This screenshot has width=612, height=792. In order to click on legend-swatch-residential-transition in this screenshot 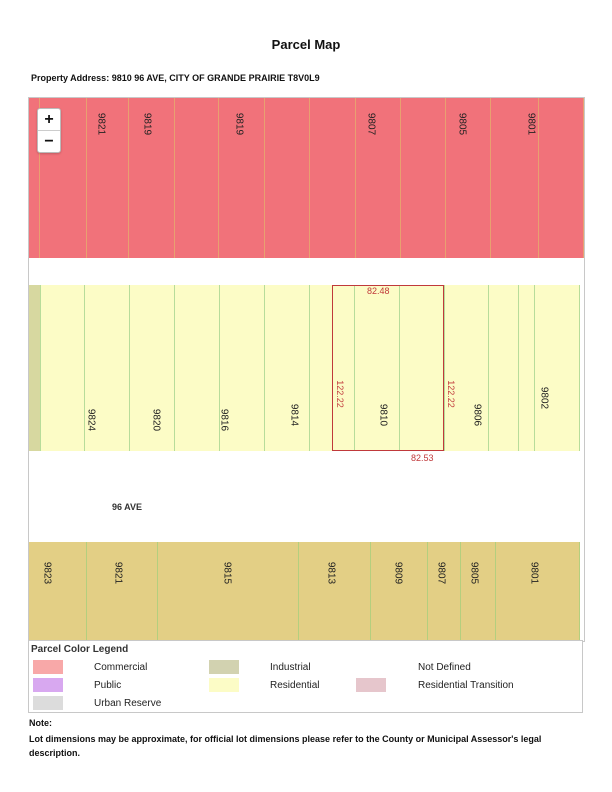, I will do `click(371, 685)`.